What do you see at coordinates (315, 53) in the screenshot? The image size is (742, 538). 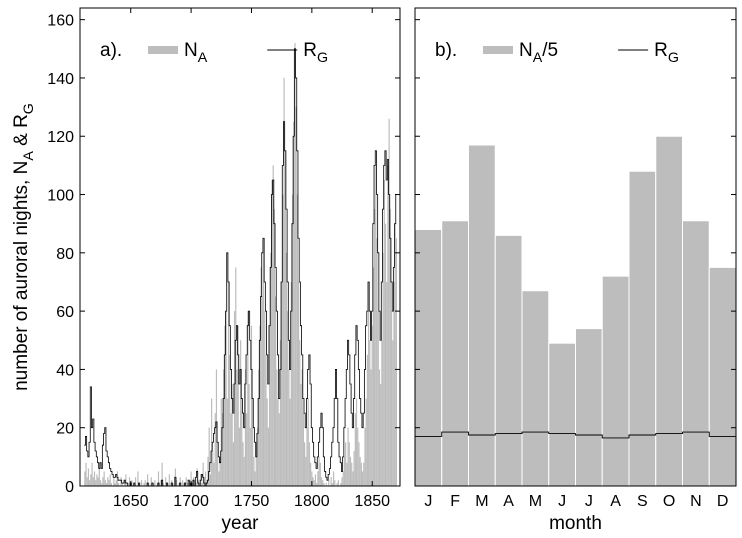 I see `legend-label: RG` at bounding box center [315, 53].